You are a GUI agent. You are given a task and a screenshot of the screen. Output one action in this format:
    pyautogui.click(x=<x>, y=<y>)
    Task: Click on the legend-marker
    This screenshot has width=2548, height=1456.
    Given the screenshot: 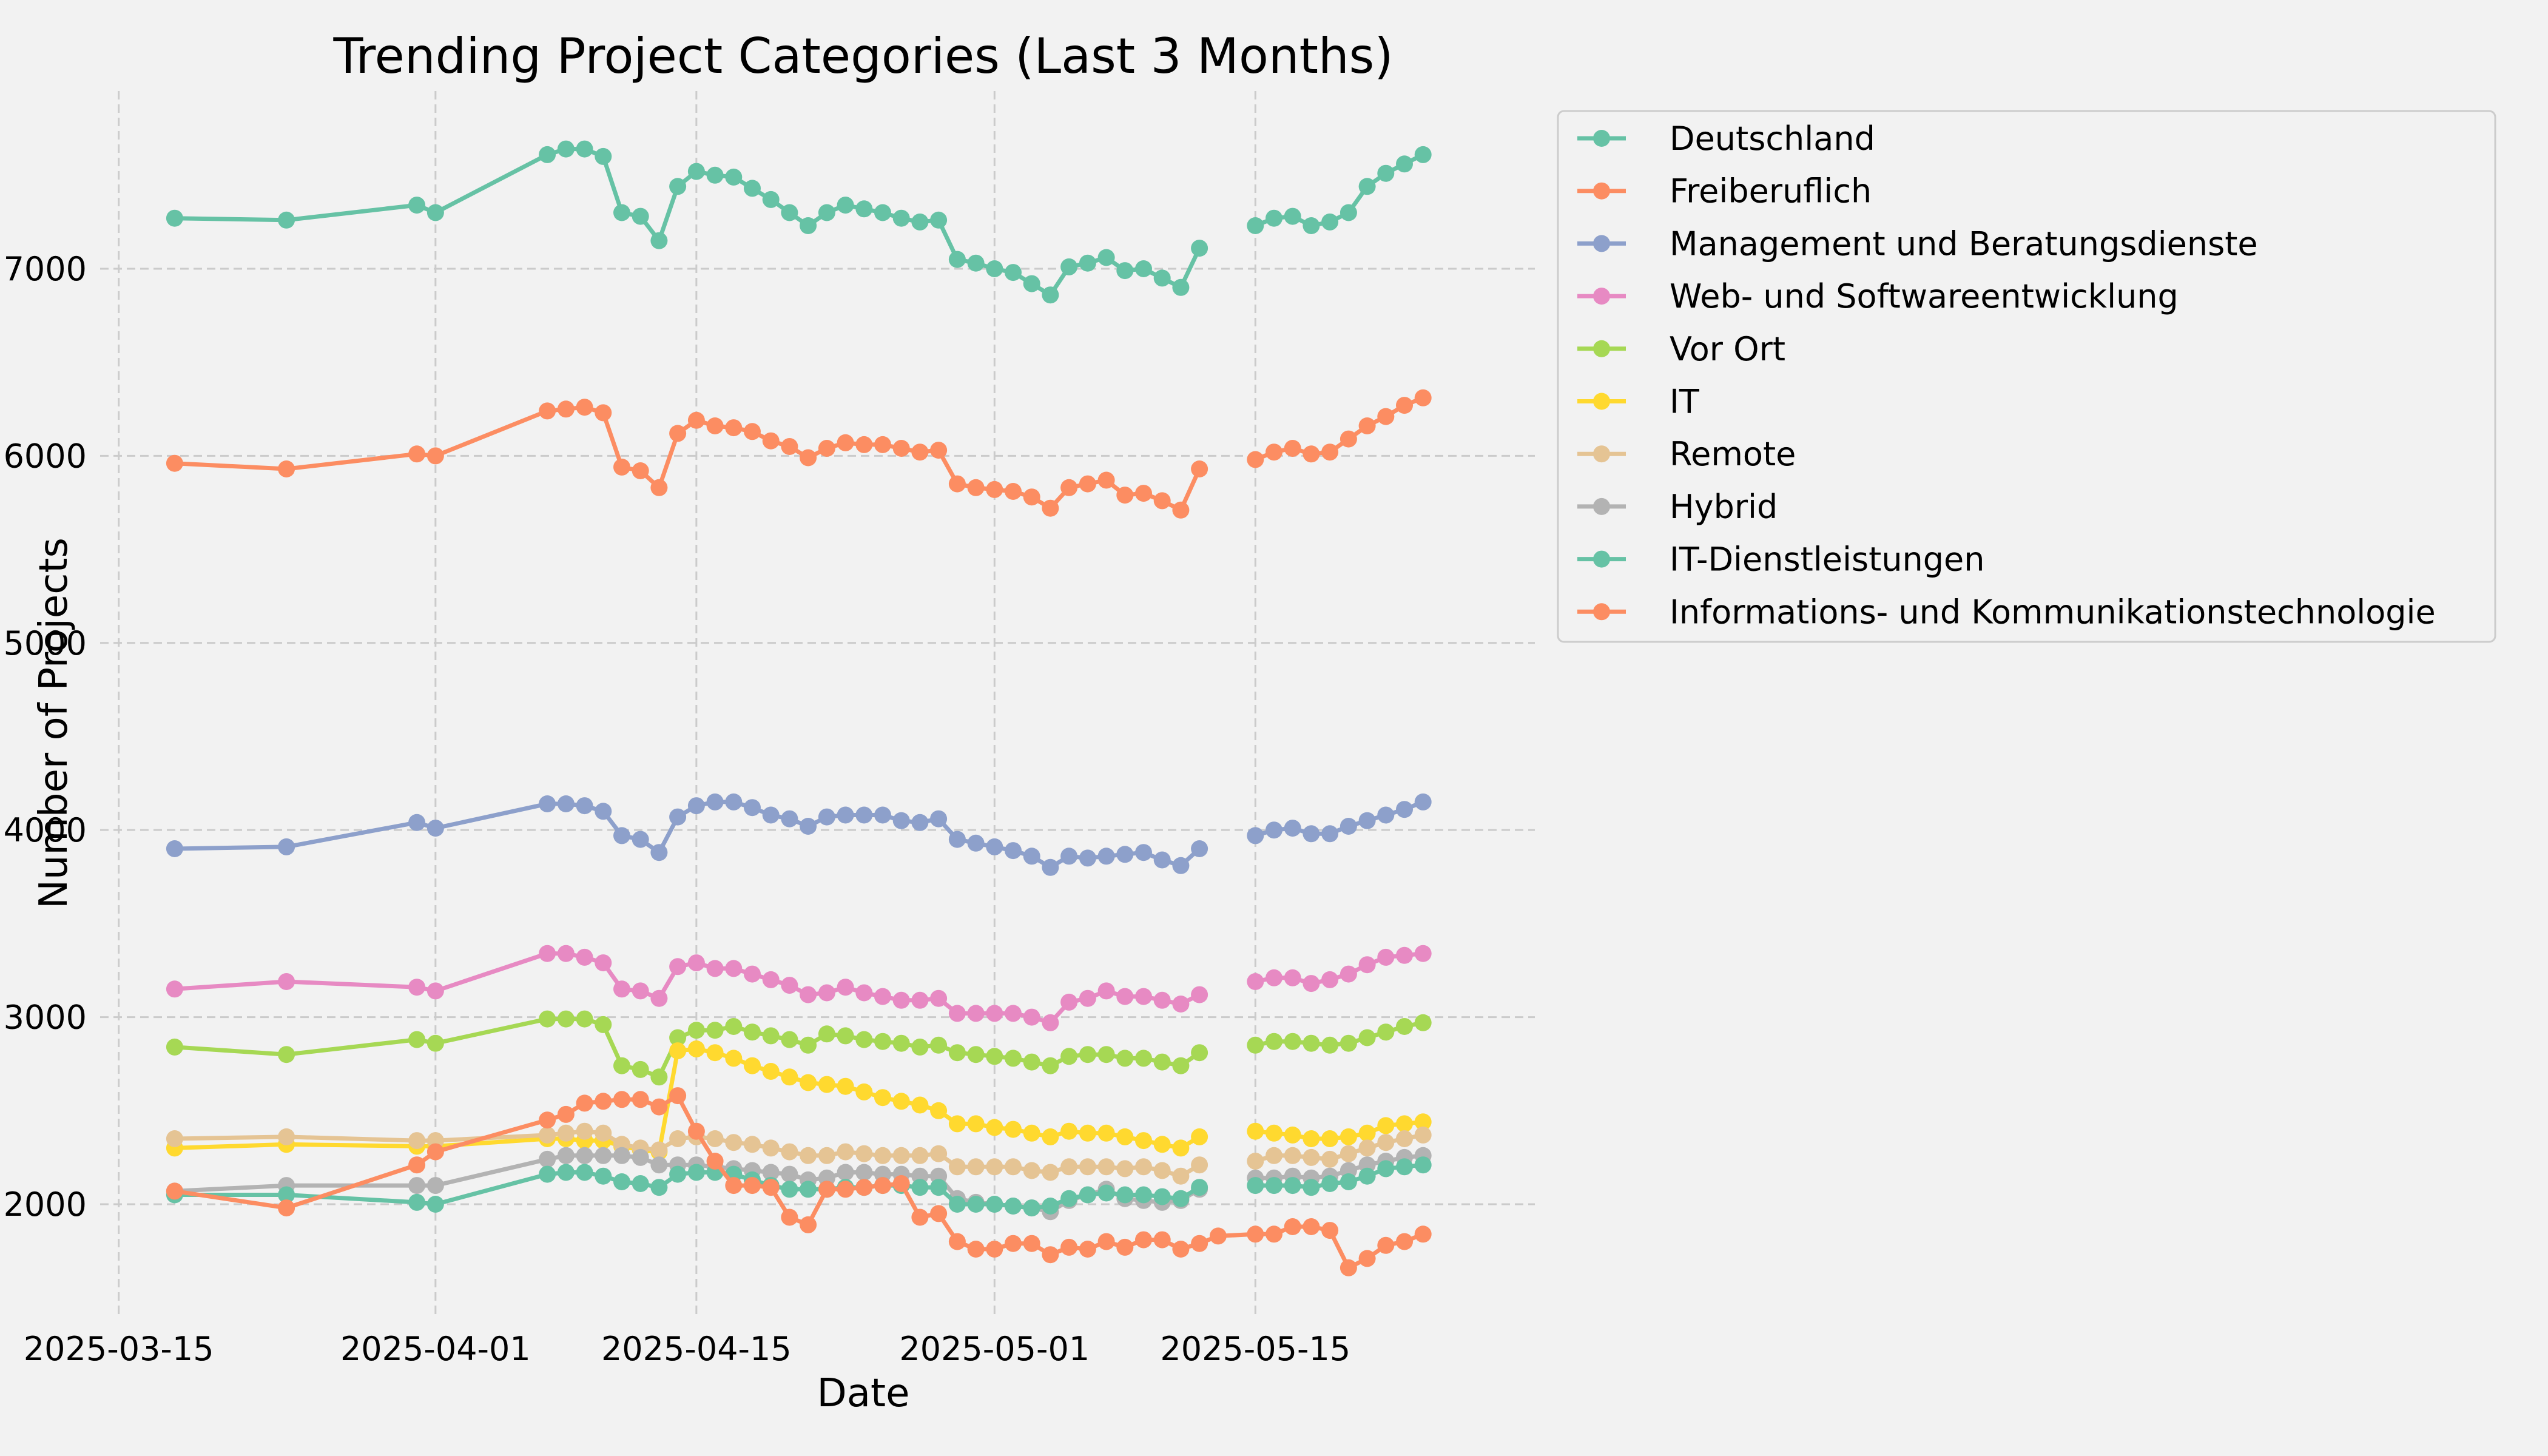 What is the action you would take?
    pyautogui.click(x=1601, y=559)
    